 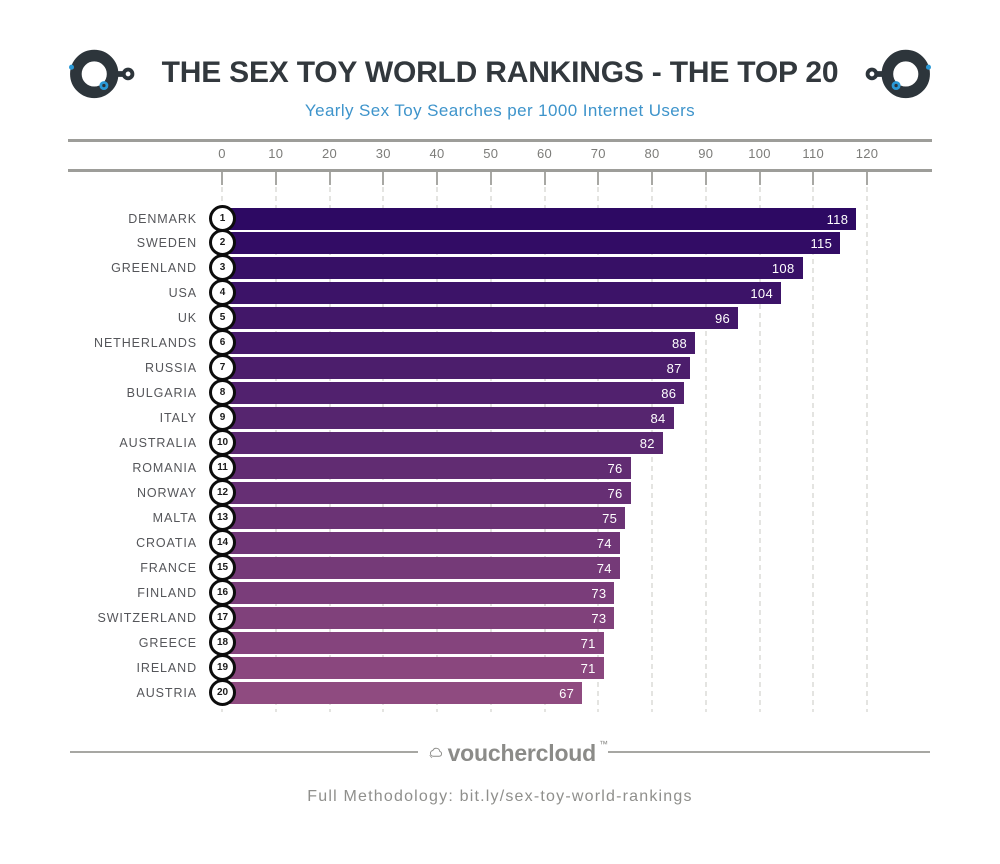 What do you see at coordinates (166, 543) in the screenshot?
I see `country-label: CROATIA` at bounding box center [166, 543].